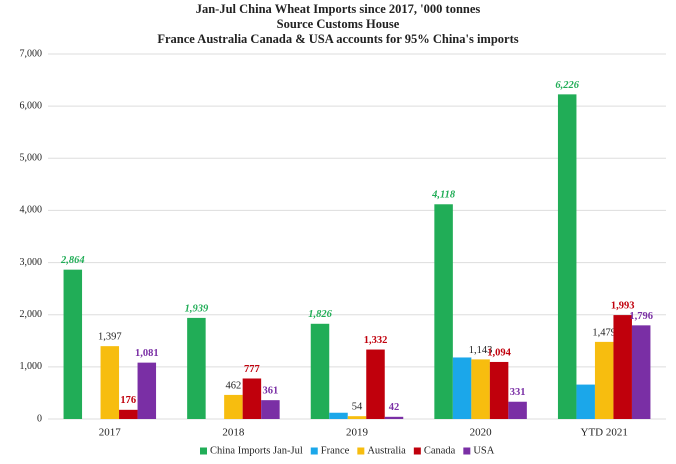  I want to click on y-tick-label: 7,000, so click(31, 53).